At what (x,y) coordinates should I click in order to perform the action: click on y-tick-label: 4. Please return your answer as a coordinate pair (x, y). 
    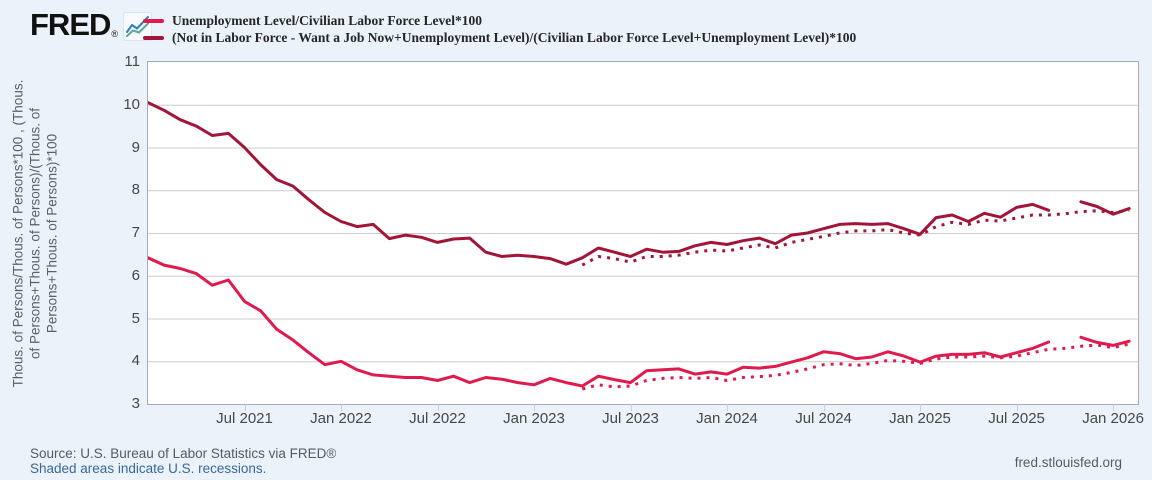
    Looking at the image, I should click on (135, 361).